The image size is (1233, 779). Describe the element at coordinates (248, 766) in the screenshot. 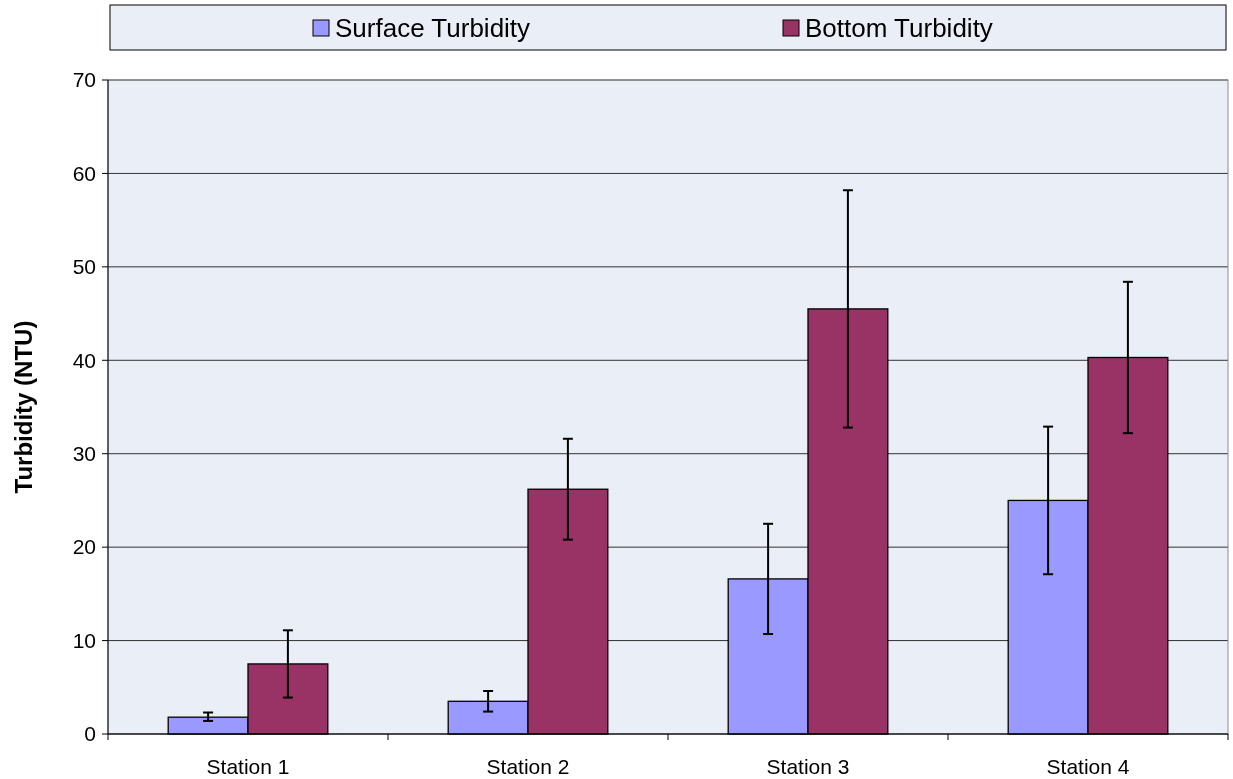

I see `x-tick-label: Station 1` at that location.